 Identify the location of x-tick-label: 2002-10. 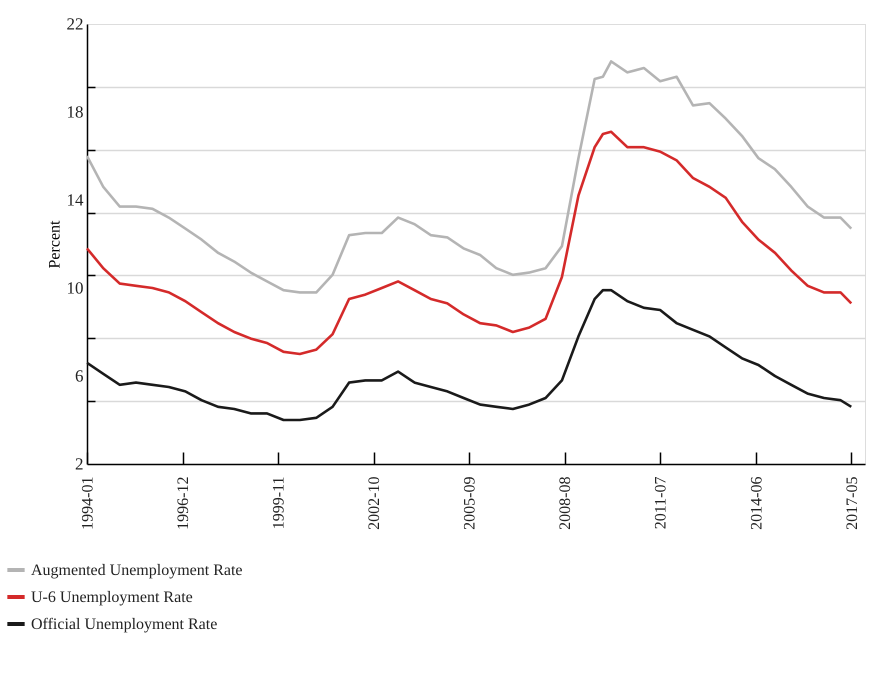
(375, 503).